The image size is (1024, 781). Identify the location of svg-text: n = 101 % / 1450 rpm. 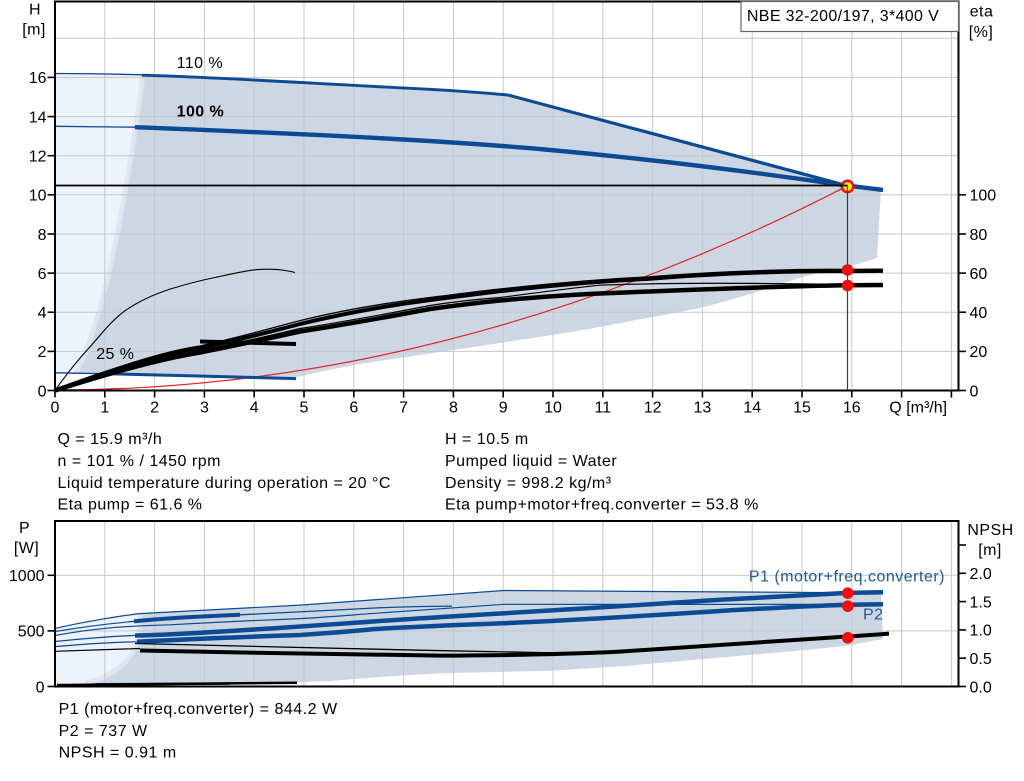
(139, 461).